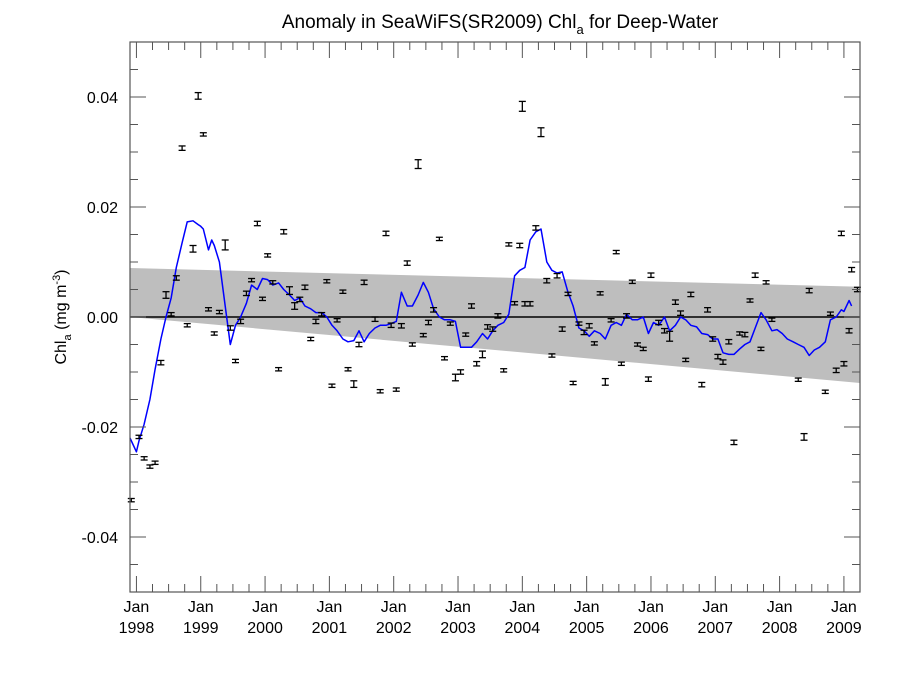 The height and width of the screenshot is (675, 900). I want to click on x-tick-label-year: 2000, so click(265, 628).